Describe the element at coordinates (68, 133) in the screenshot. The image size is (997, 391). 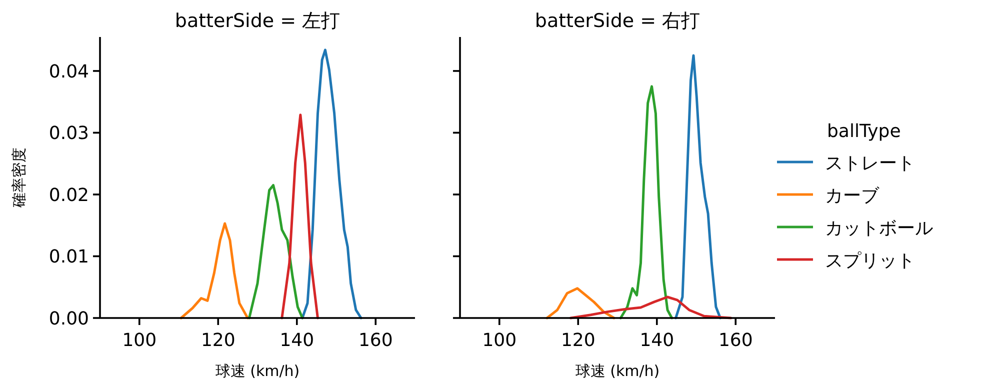
I see `y-tick-label: 0.03` at that location.